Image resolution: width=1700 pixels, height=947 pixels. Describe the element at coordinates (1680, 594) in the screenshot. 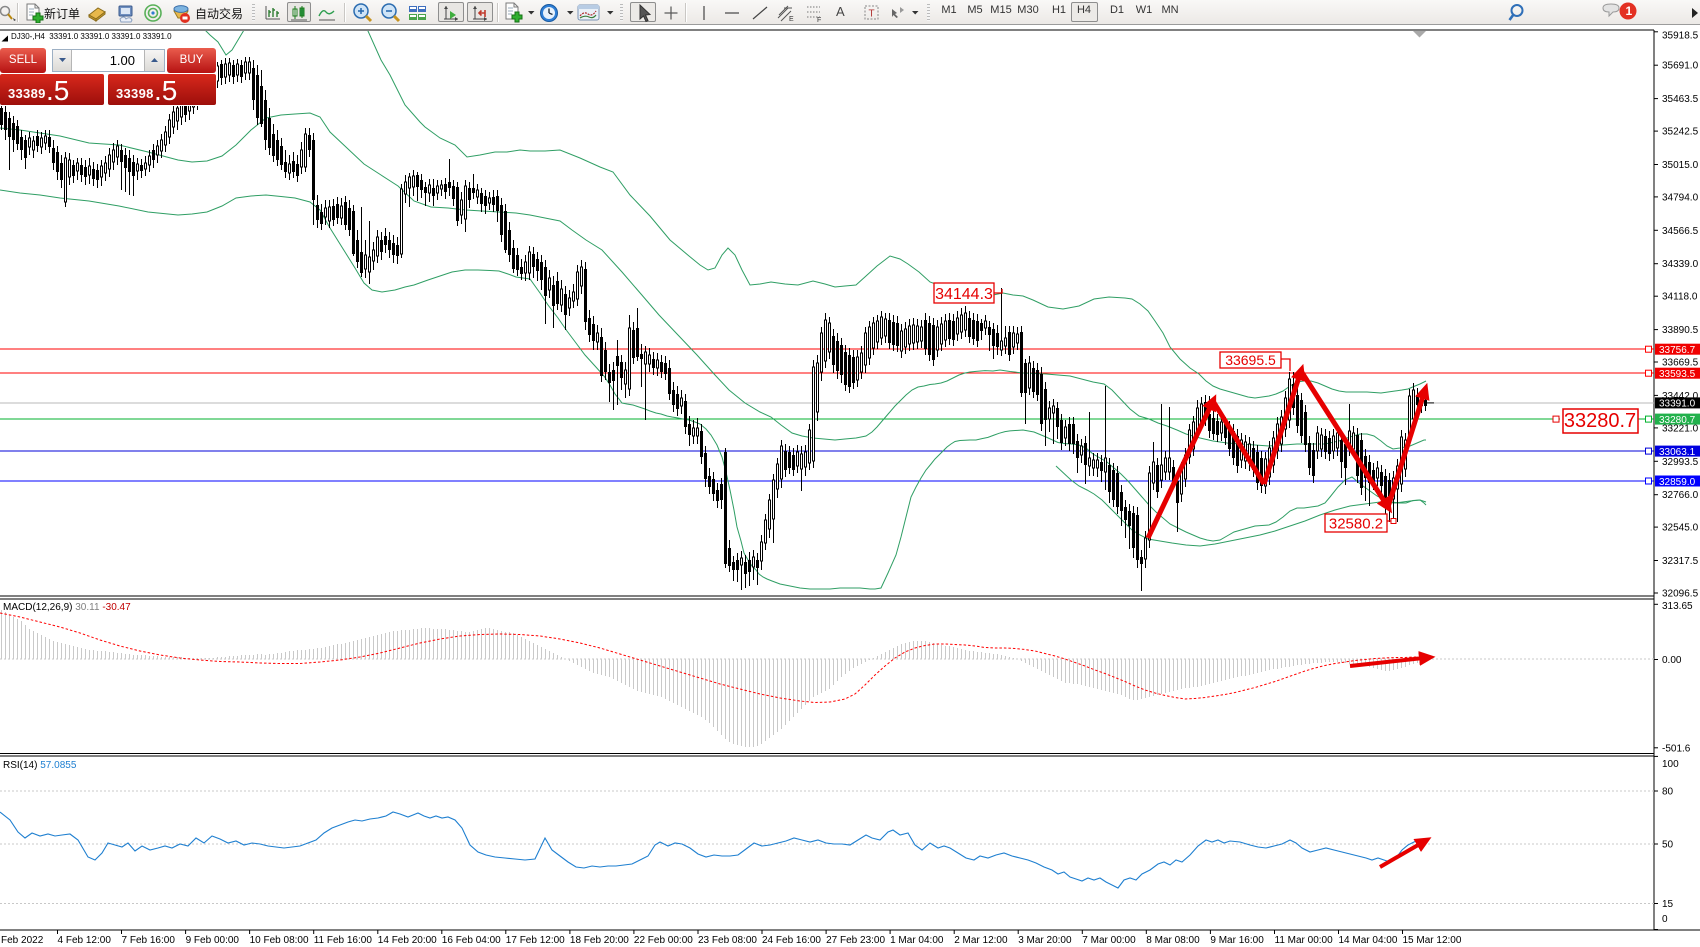

I see `svg-text: 32096.5` at that location.